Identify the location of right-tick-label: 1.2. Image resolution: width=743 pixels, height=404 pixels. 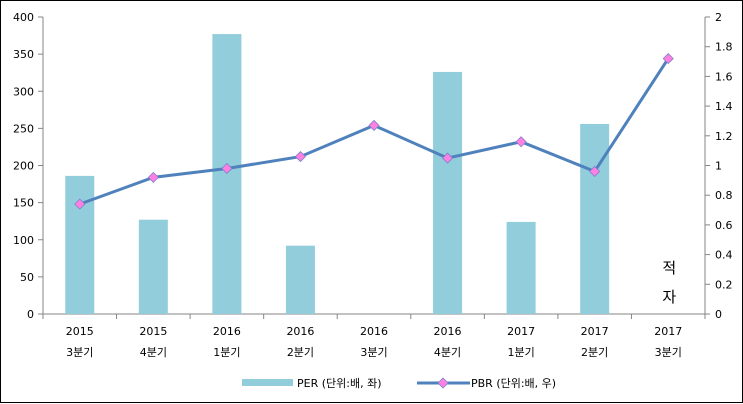
(724, 136).